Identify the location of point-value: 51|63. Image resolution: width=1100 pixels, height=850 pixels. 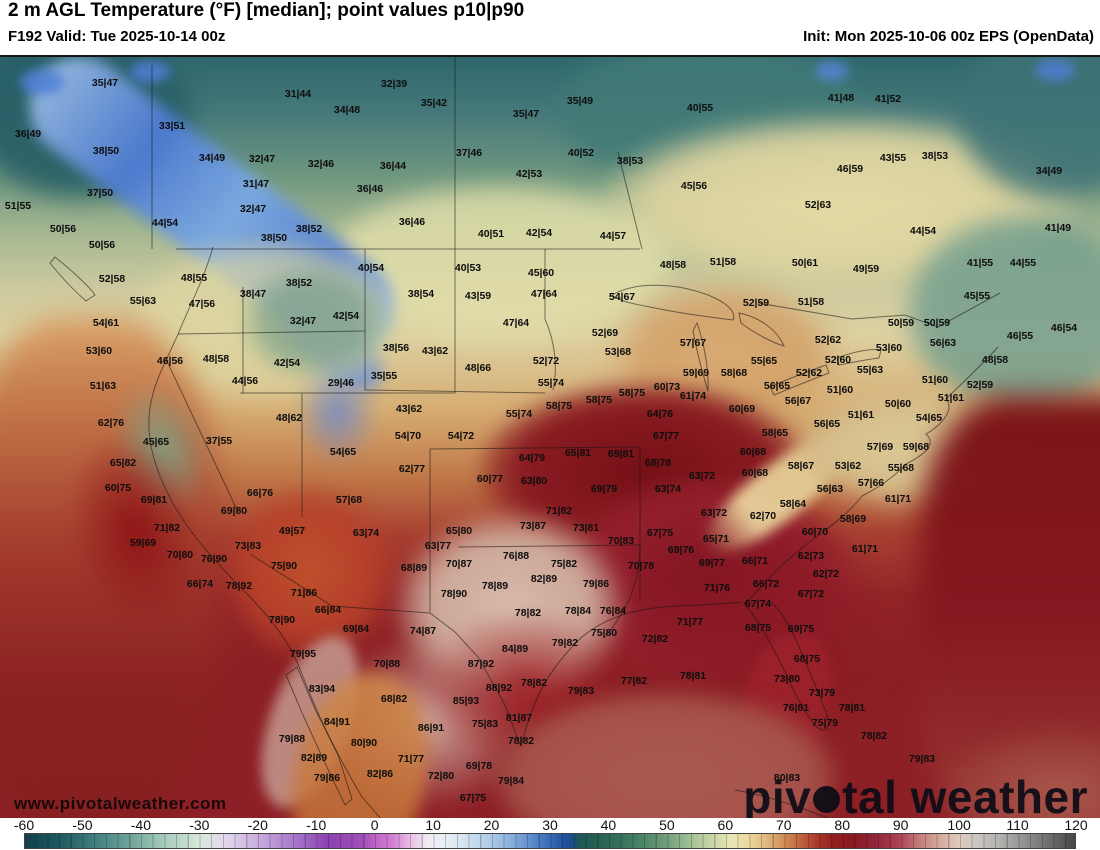
(103, 385).